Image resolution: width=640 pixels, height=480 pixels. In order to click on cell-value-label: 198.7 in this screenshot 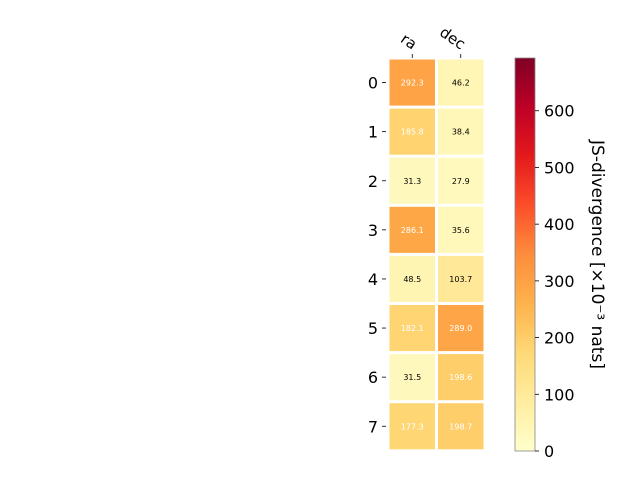, I will do `click(460, 426)`.